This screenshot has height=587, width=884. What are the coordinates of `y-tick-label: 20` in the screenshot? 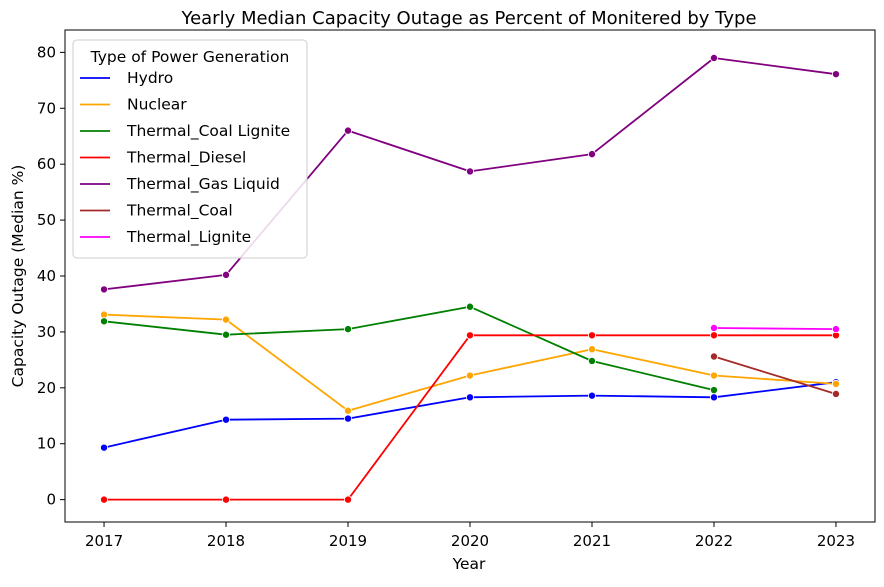 It's located at (46, 388).